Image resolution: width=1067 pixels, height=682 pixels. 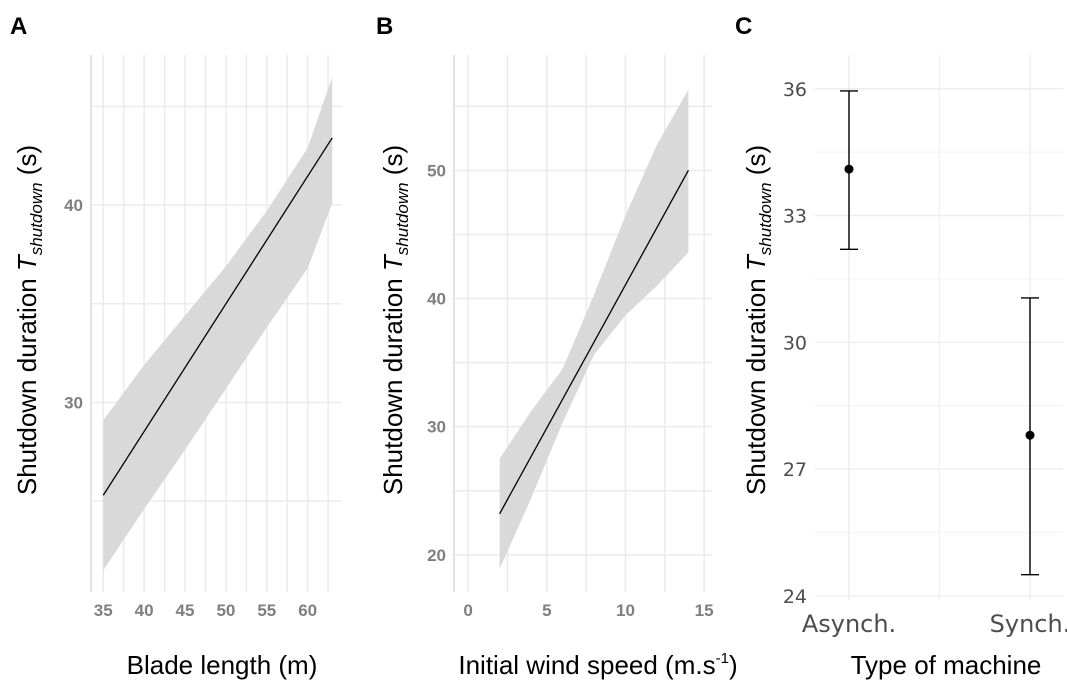 What do you see at coordinates (18, 26) in the screenshot?
I see `panel-label-a: A` at bounding box center [18, 26].